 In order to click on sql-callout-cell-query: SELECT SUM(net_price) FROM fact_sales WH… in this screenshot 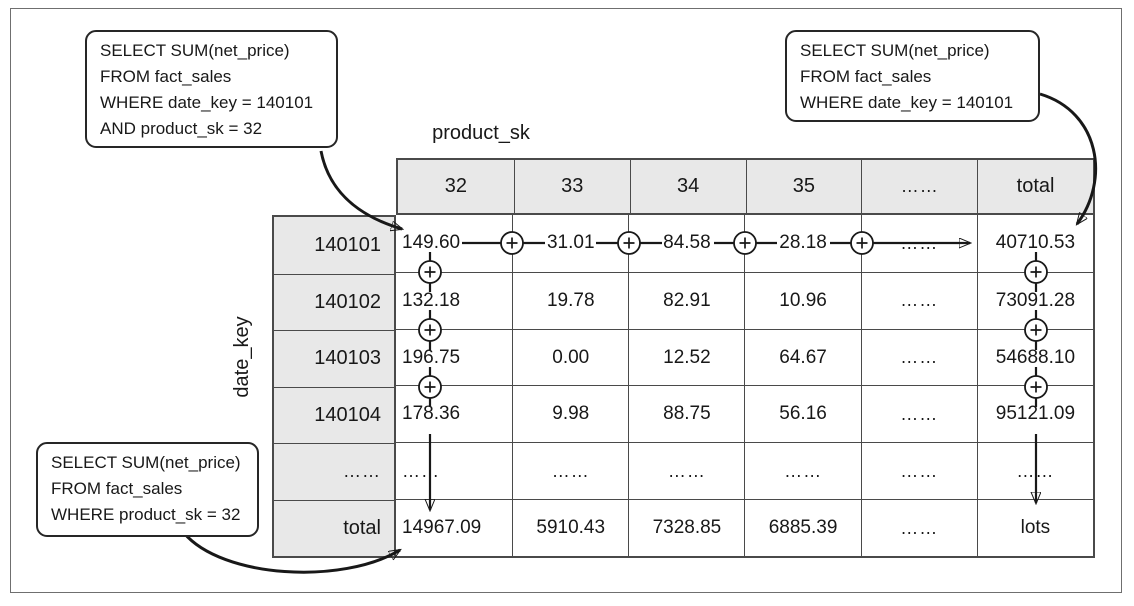, I will do `click(211, 89)`.